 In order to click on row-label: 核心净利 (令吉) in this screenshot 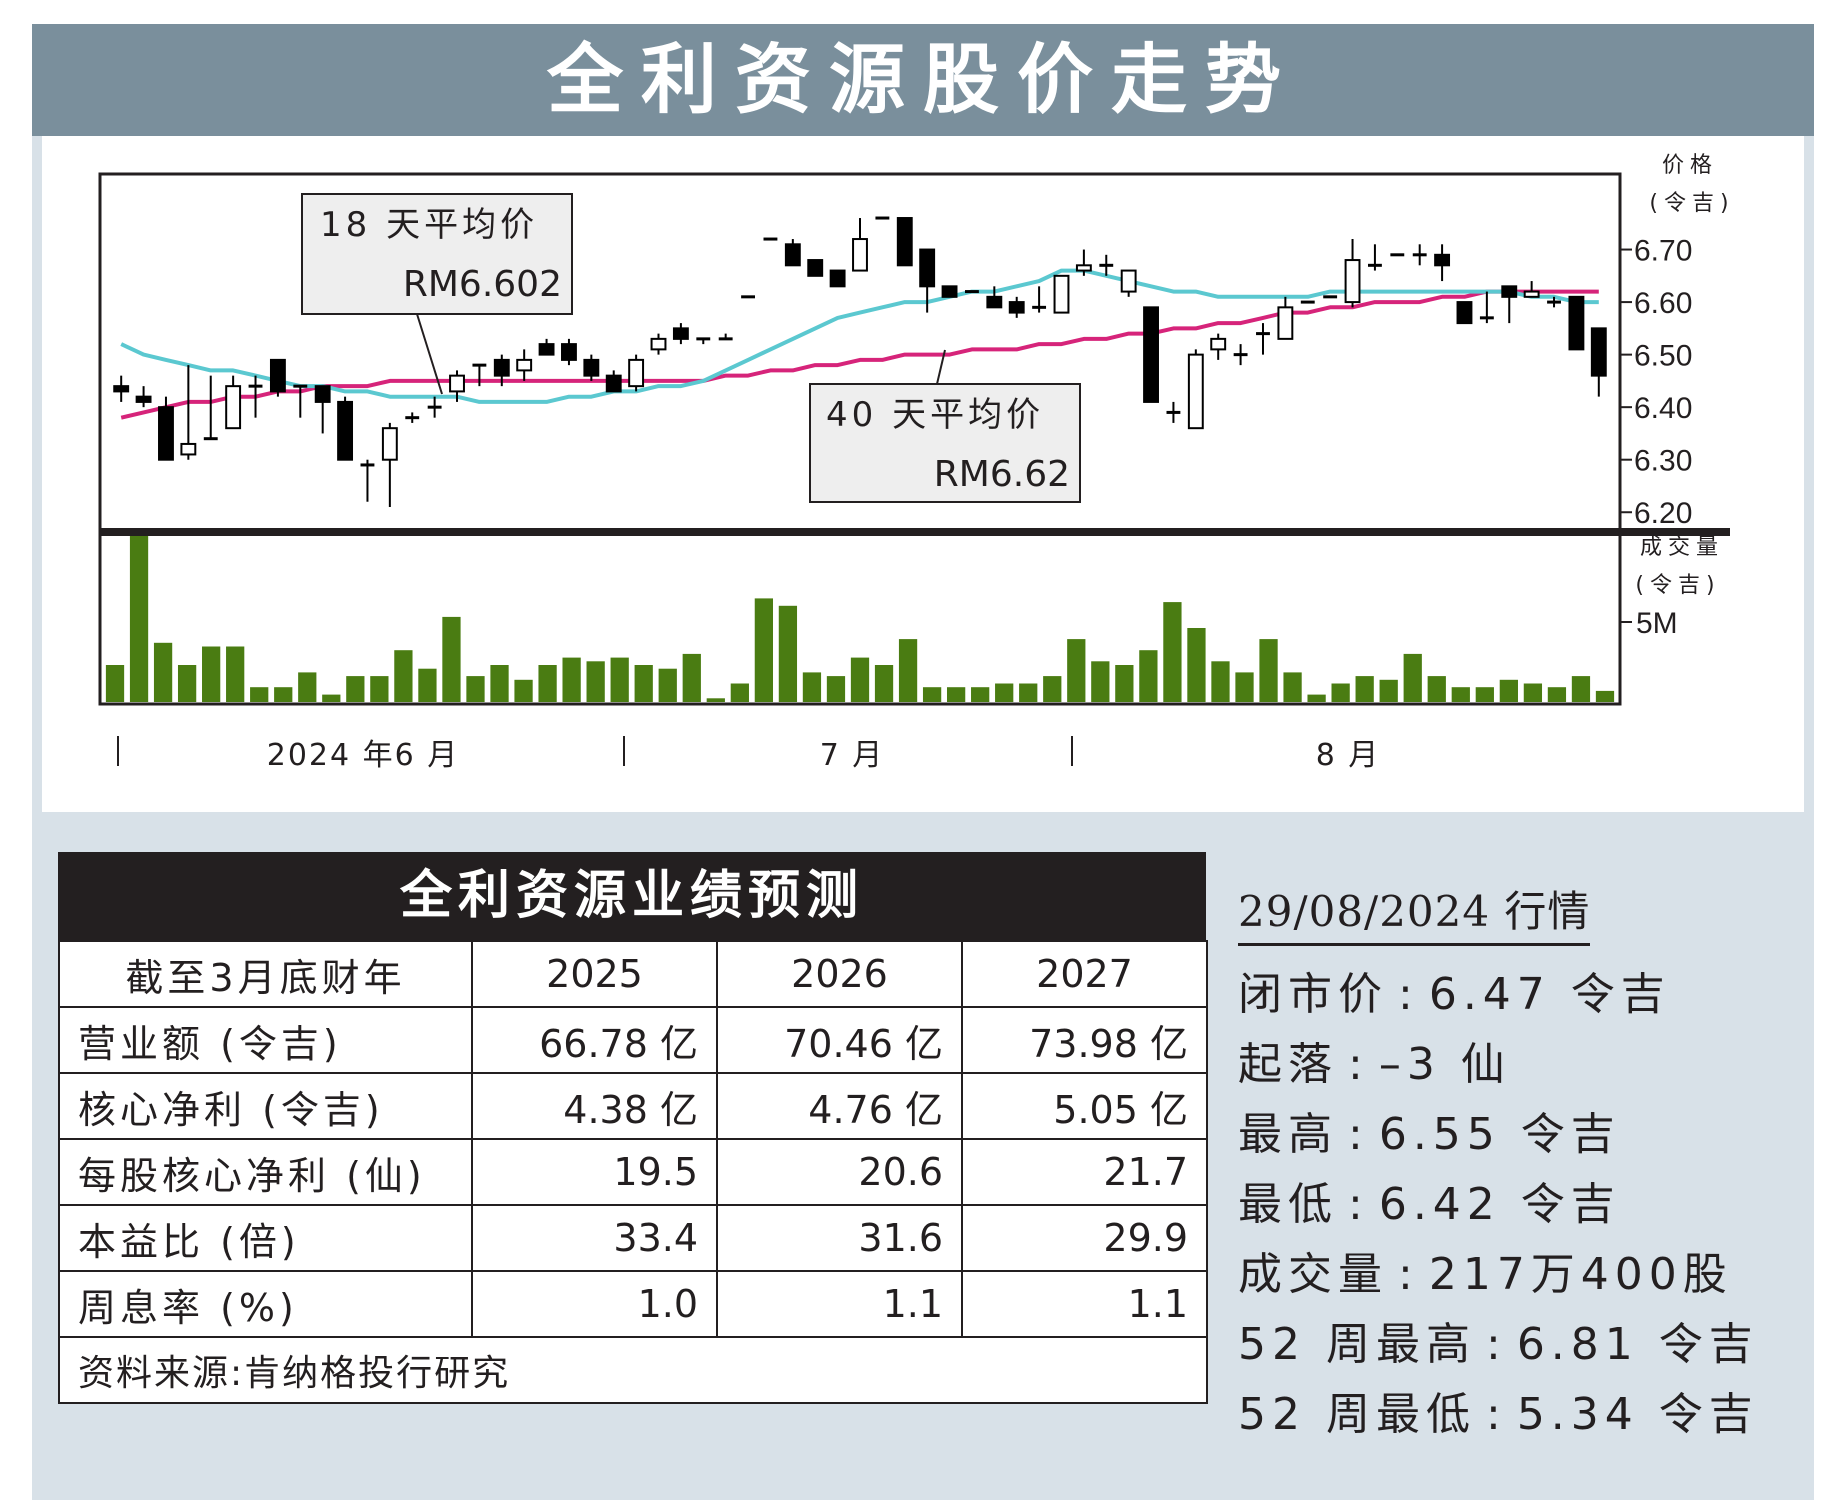, I will do `click(265, 1106)`.